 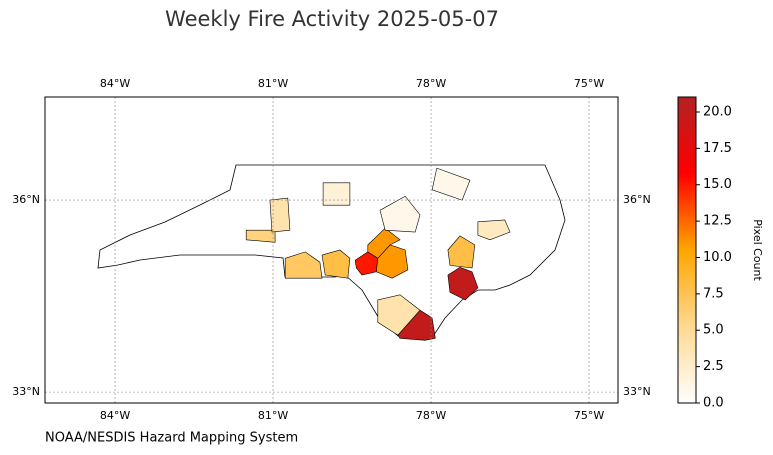 What do you see at coordinates (717, 148) in the screenshot?
I see `colorbar-tick-label: 17.5` at bounding box center [717, 148].